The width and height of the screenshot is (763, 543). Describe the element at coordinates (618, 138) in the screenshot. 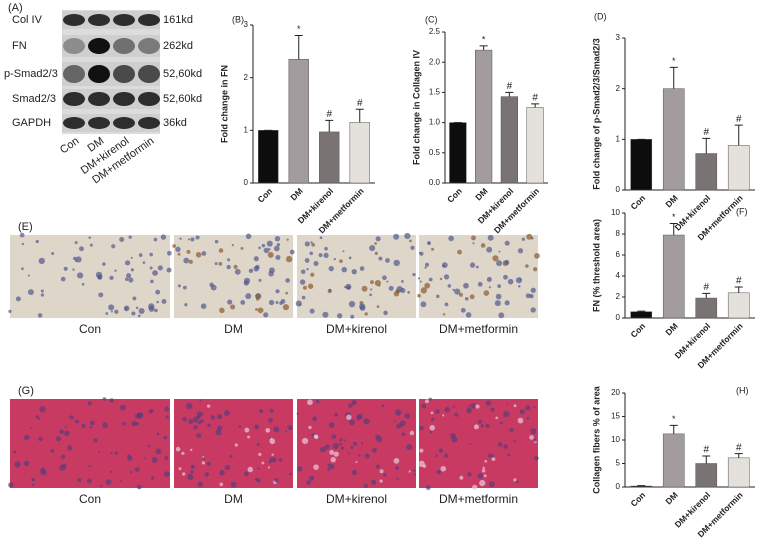

I see `y-tick-label: 1` at that location.